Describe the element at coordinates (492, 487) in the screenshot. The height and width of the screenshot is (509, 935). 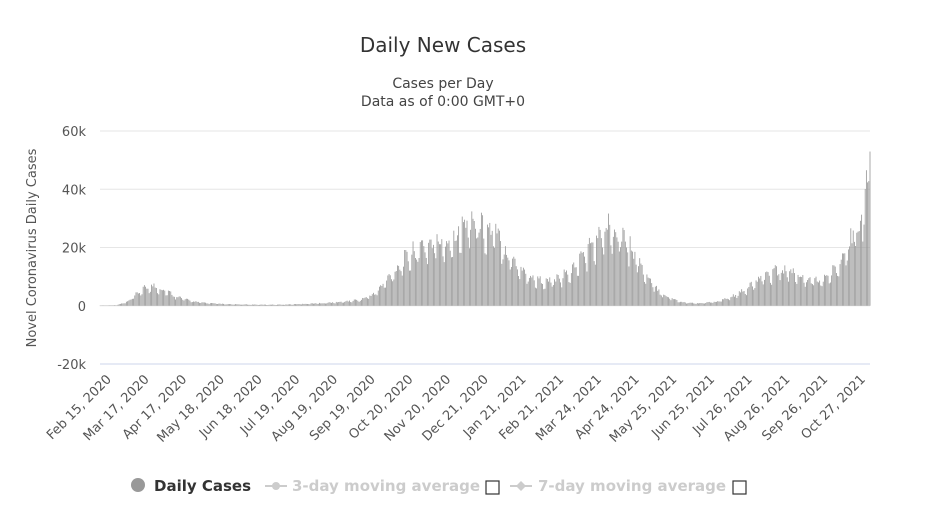
I see `legend-checkbox-3-day` at that location.